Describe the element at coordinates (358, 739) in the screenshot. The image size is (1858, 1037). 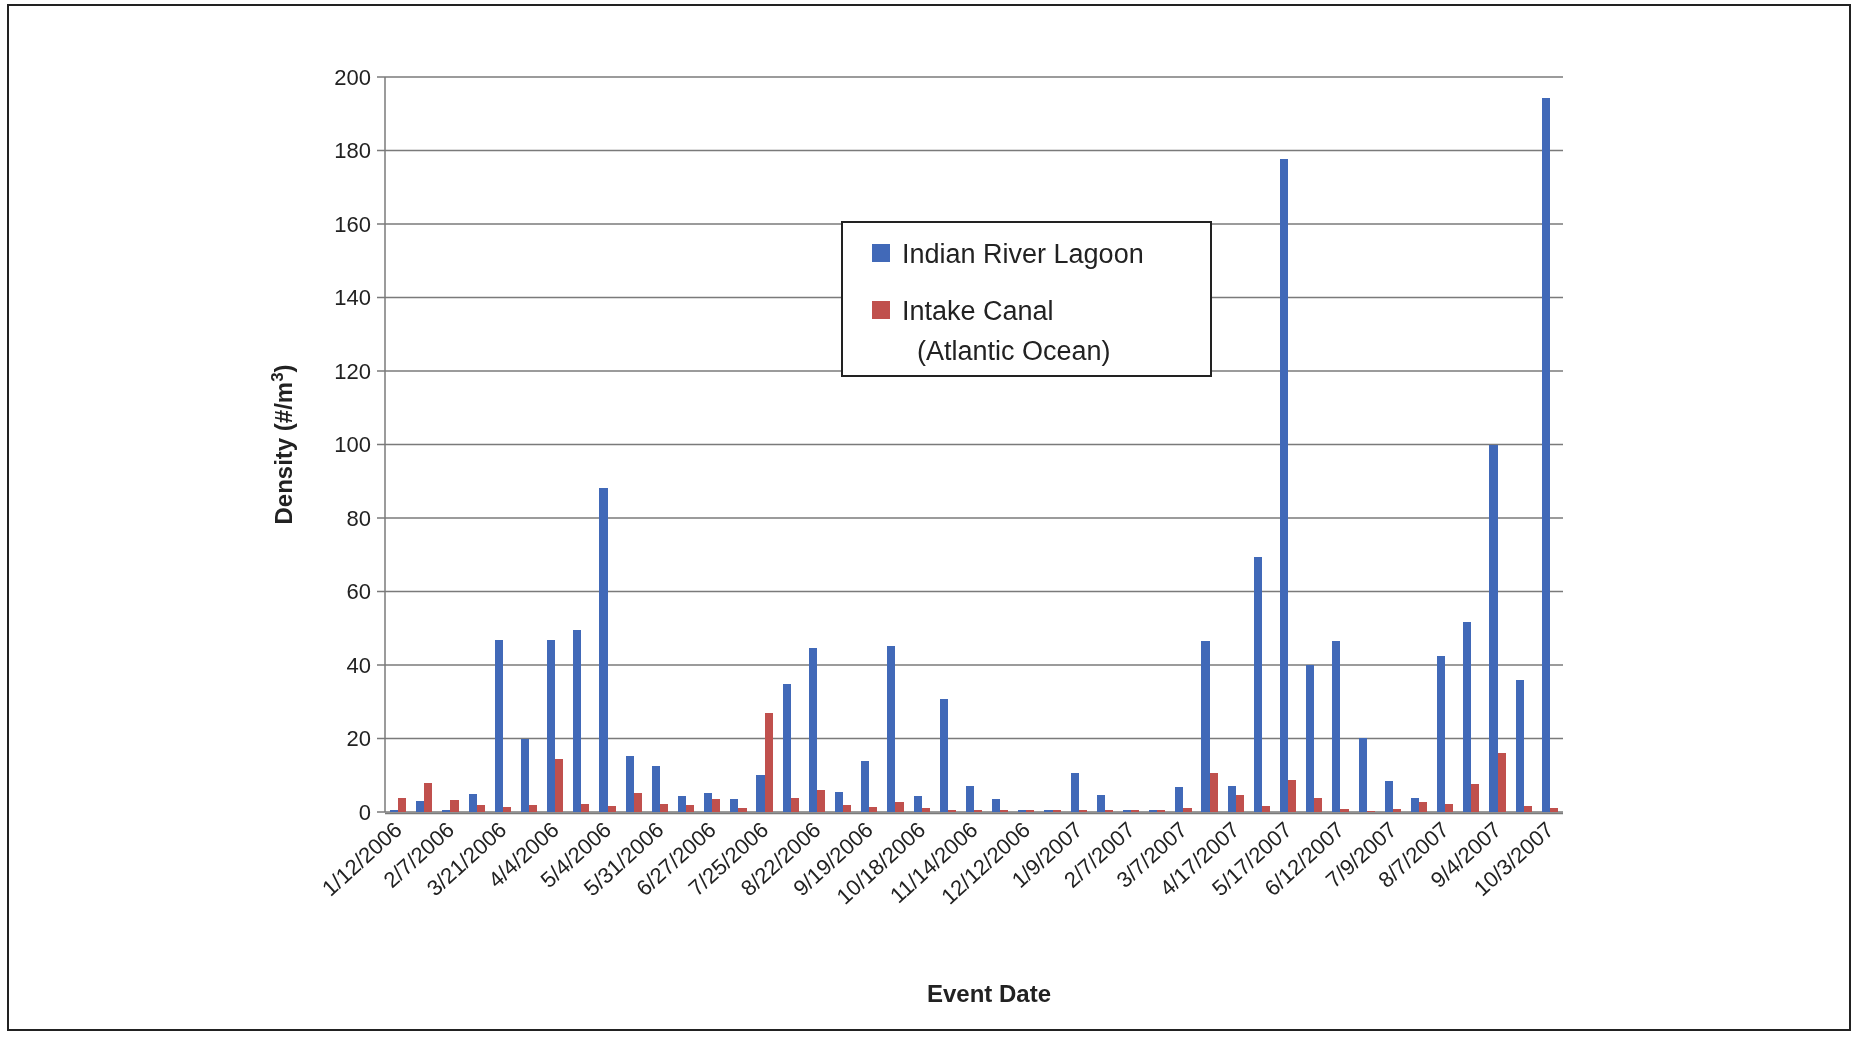
I see `y-tick-label: 20` at that location.